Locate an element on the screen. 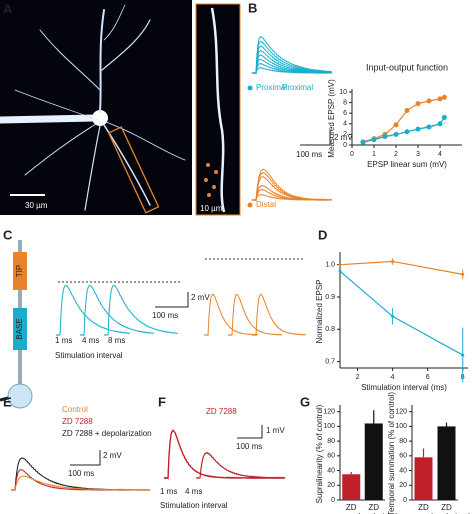 The image size is (474, 514). panel-label: G is located at coordinates (305, 401).